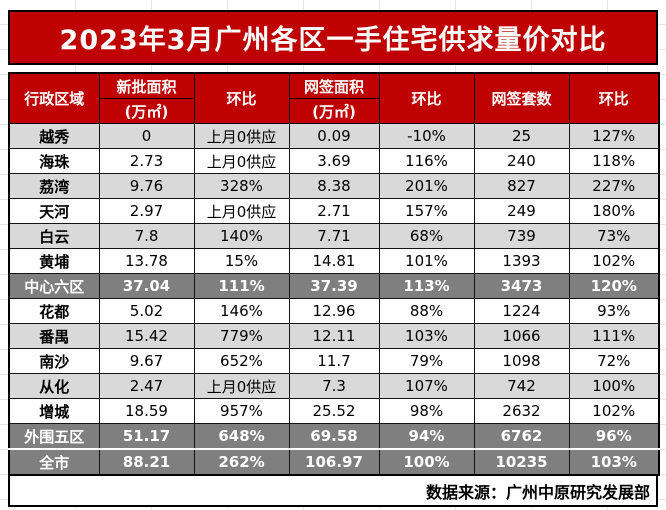  I want to click on table-row: 白云 7.8 140% 7.71 68% 739 73%, so click(334, 236).